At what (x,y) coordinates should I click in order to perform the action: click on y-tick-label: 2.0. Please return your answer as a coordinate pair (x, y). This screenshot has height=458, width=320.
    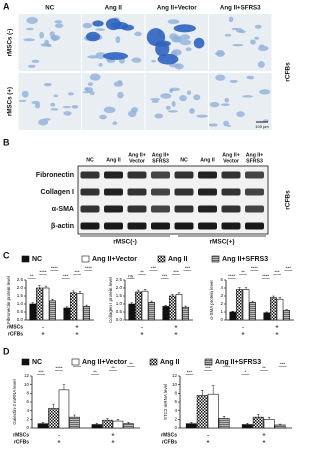
    Looking at the image, I should click on (20, 287).